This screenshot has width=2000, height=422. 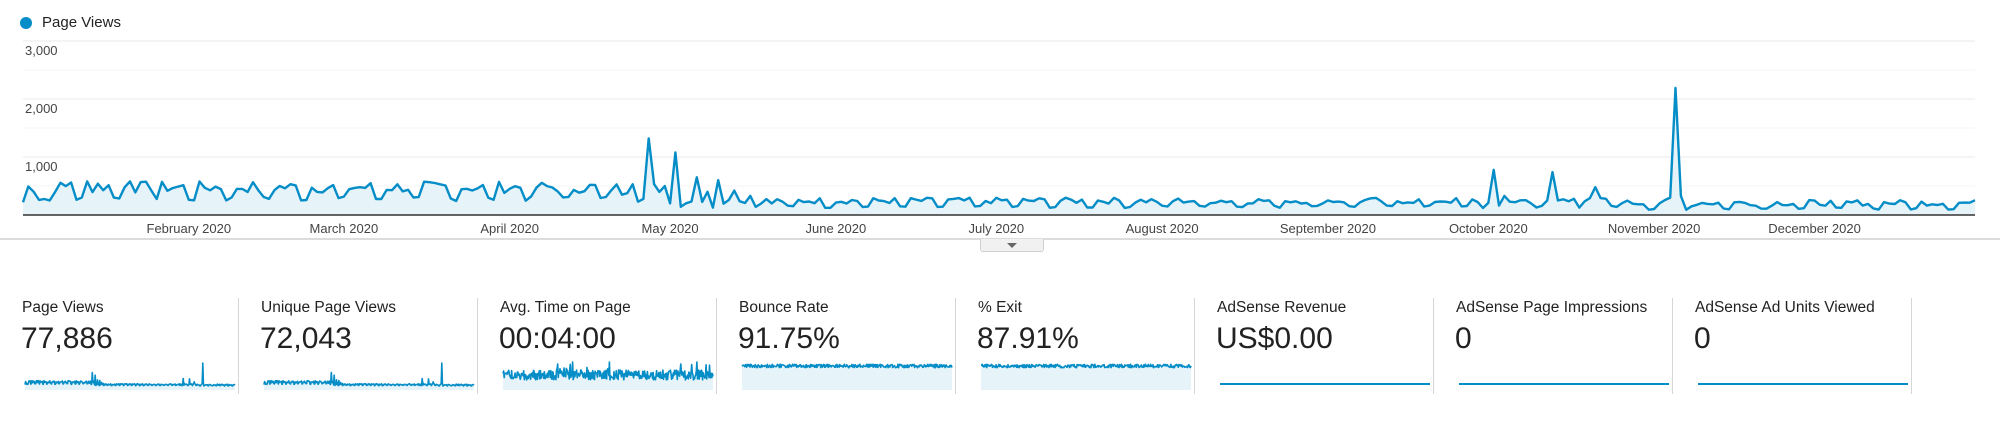 What do you see at coordinates (26, 22) in the screenshot?
I see `legend-dot-icon` at bounding box center [26, 22].